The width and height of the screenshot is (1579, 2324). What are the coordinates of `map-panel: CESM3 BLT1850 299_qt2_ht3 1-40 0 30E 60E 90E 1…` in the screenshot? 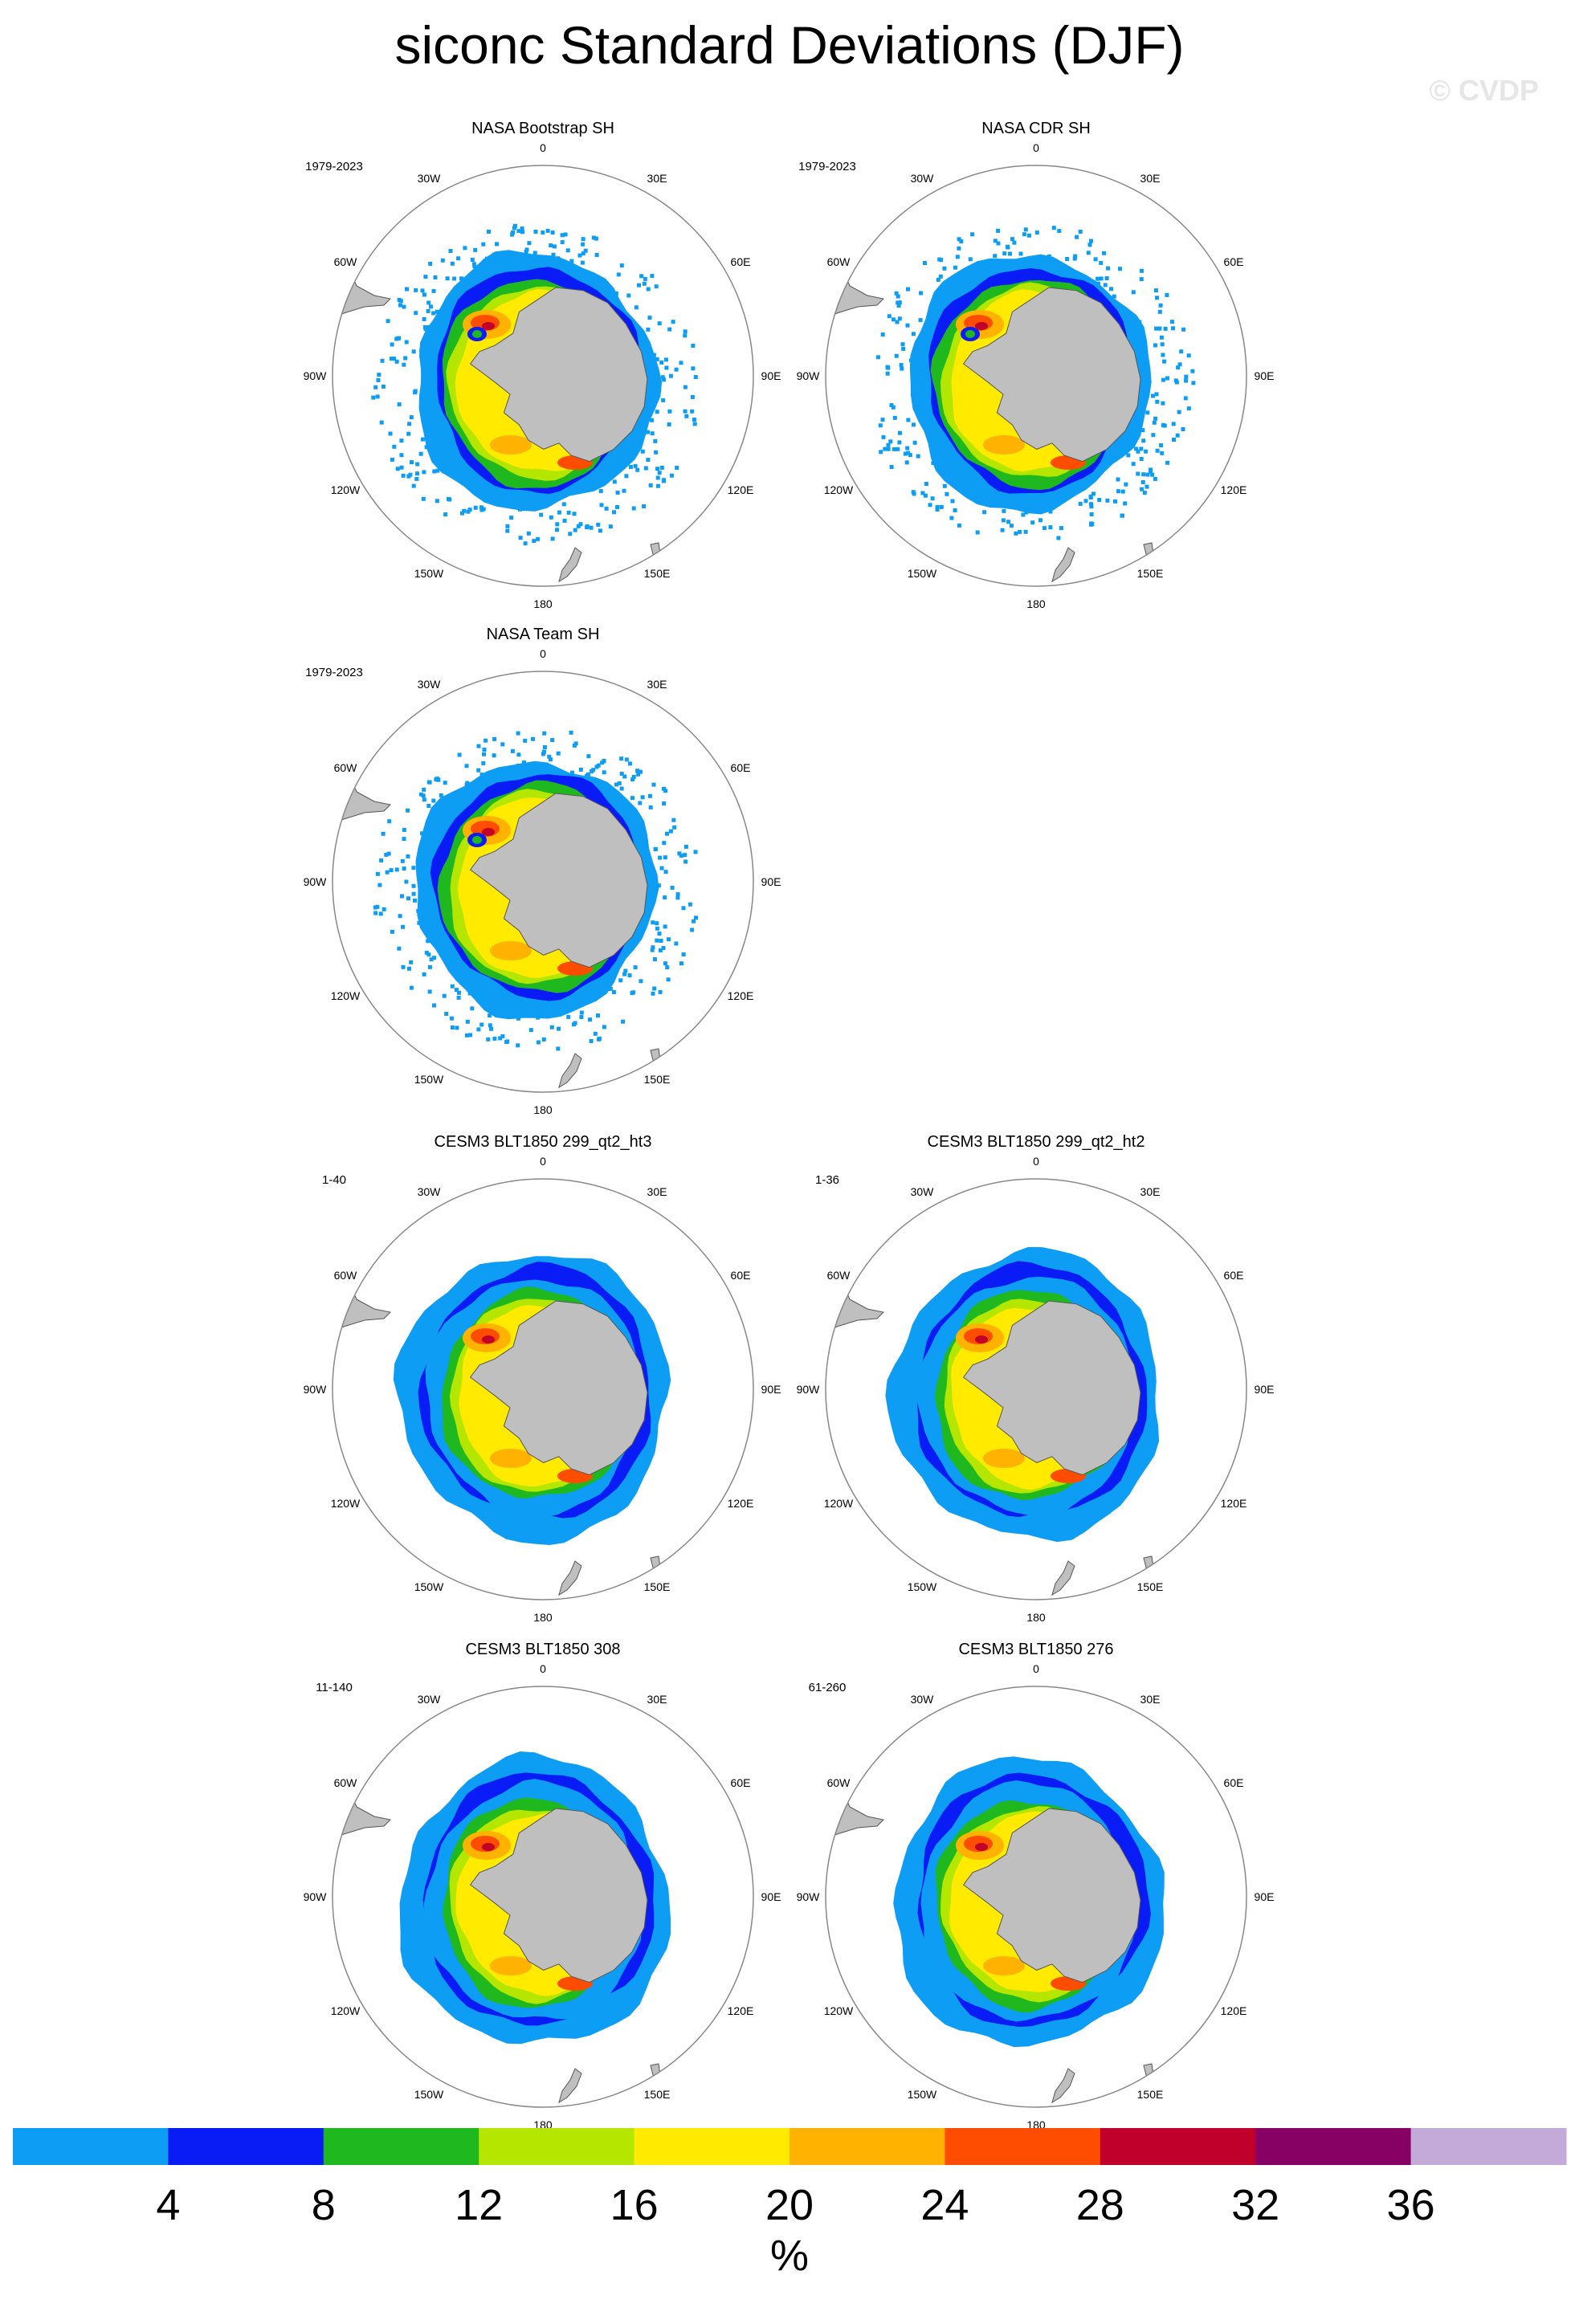 It's located at (542, 1379).